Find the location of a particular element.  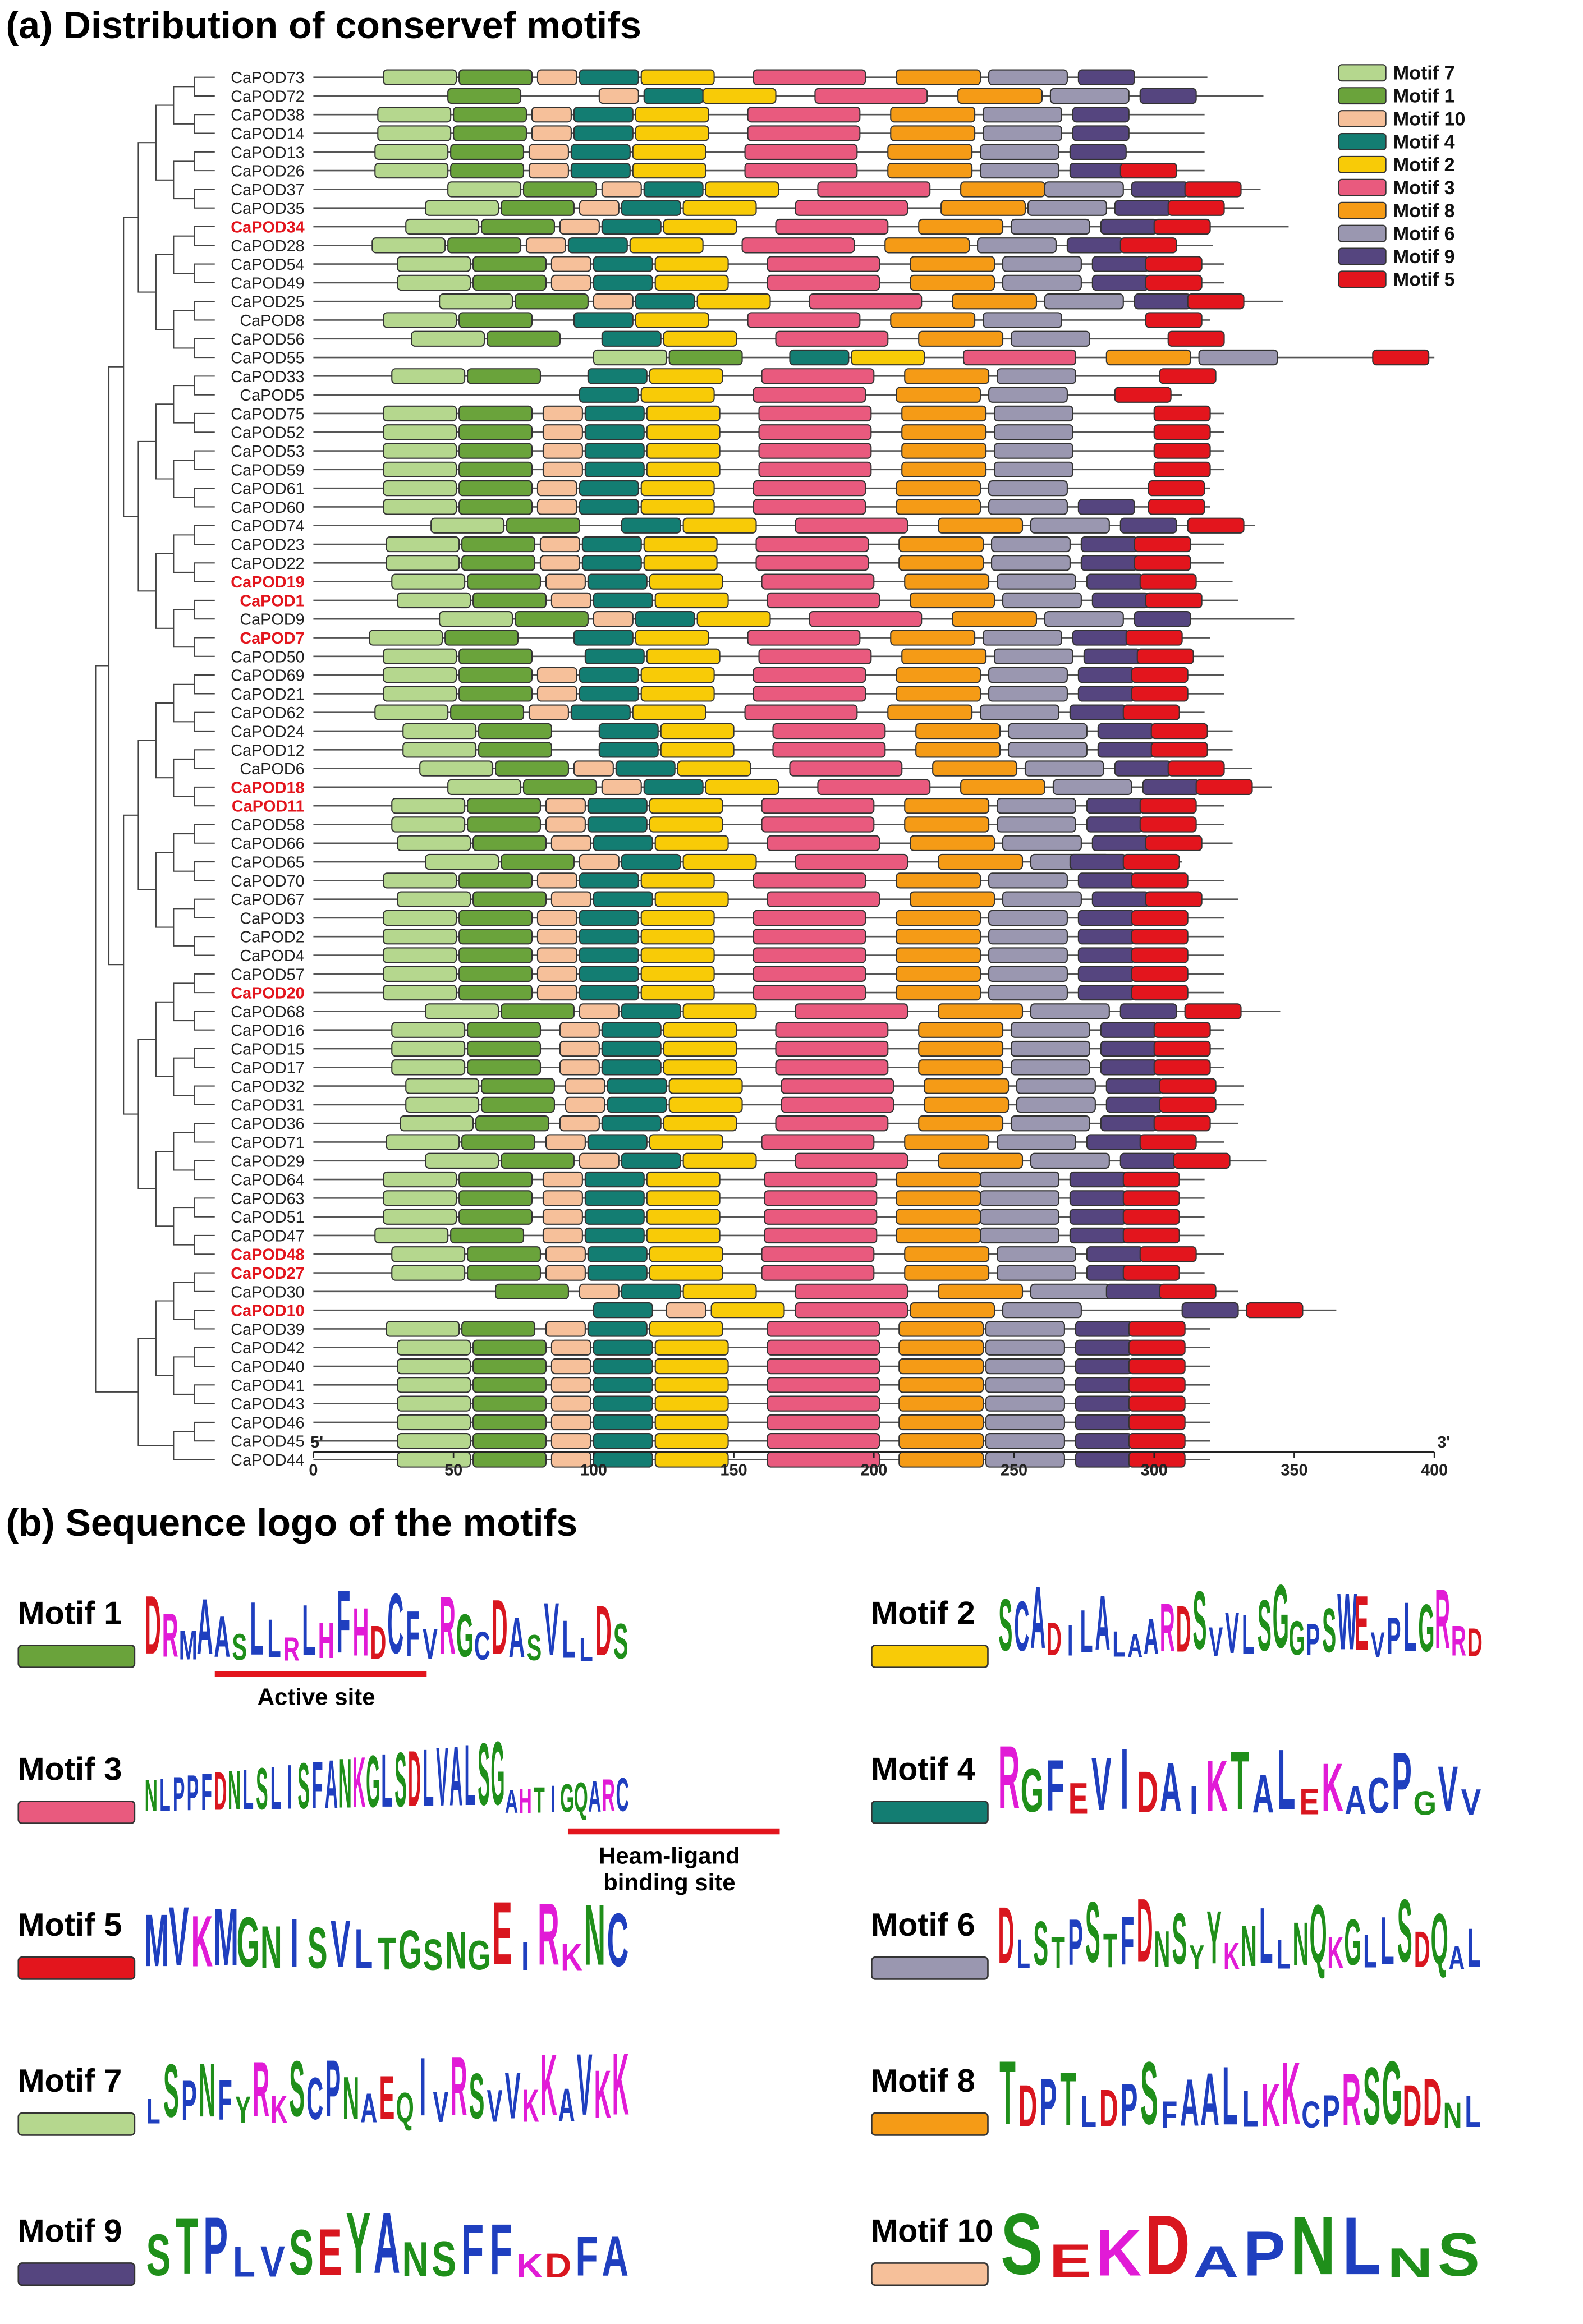

logo-letter: R is located at coordinates (170, 1638).